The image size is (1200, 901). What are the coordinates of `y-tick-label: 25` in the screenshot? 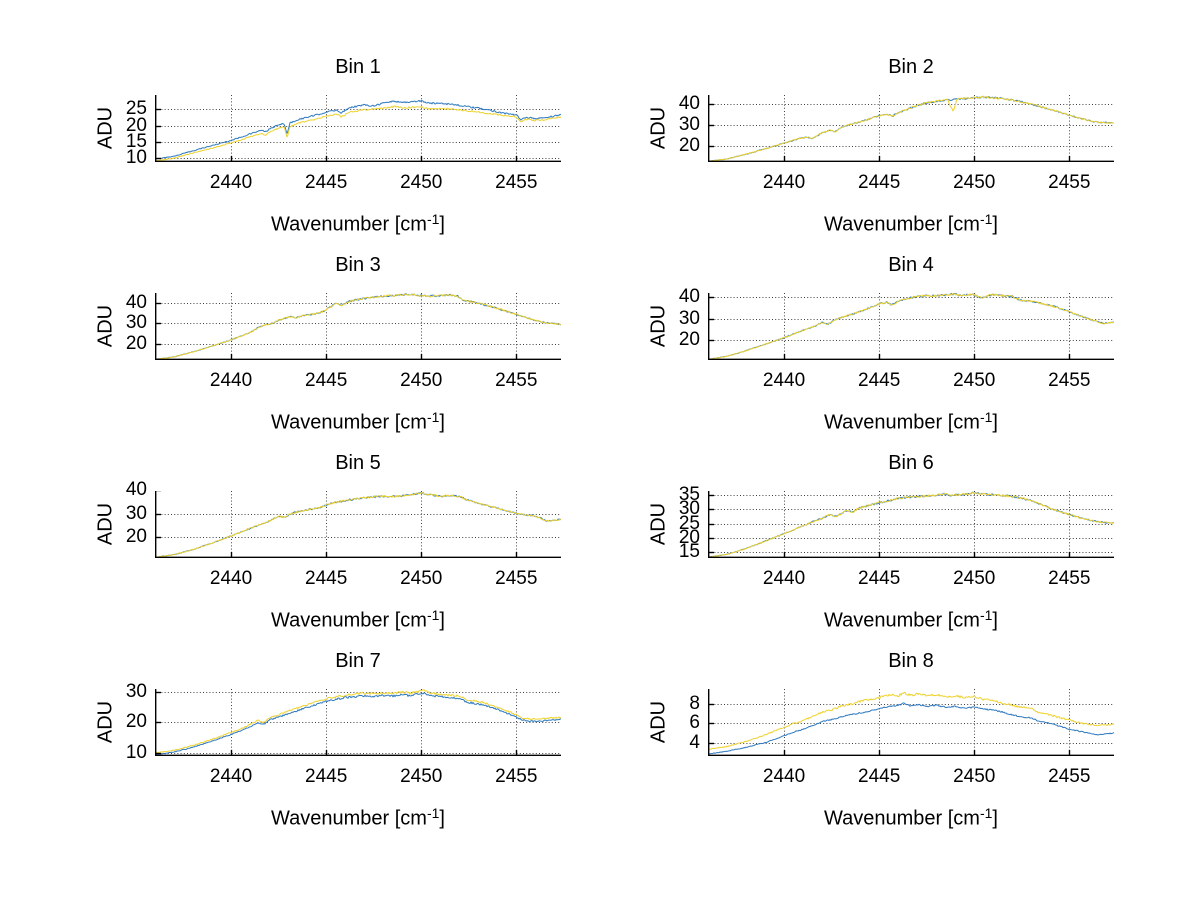 It's located at (689, 523).